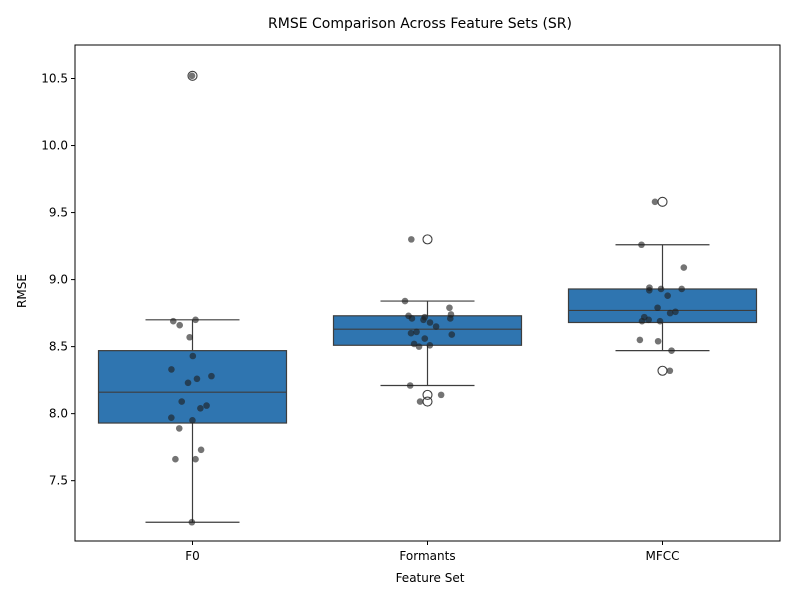  What do you see at coordinates (54, 79) in the screenshot?
I see `y-tick-label: 10.5` at bounding box center [54, 79].